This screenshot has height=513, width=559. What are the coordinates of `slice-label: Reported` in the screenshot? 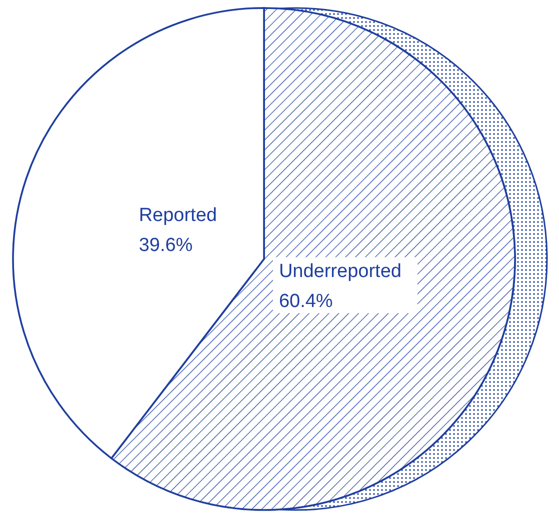 It's located at (177, 215).